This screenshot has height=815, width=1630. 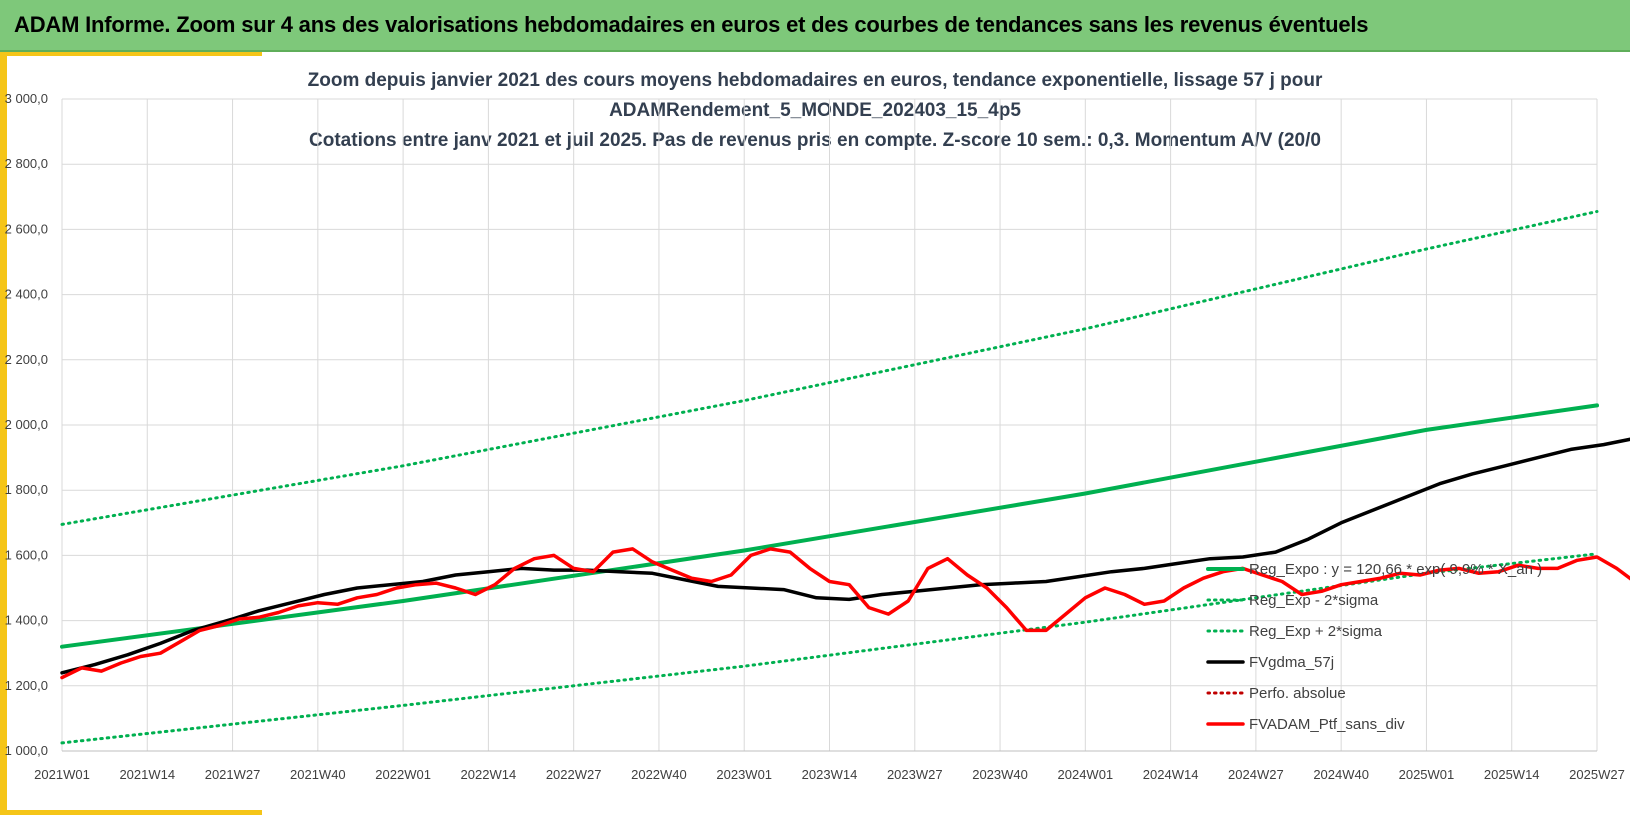 I want to click on legend-entry-4: Perfo. absolue, so click(x=1297, y=693).